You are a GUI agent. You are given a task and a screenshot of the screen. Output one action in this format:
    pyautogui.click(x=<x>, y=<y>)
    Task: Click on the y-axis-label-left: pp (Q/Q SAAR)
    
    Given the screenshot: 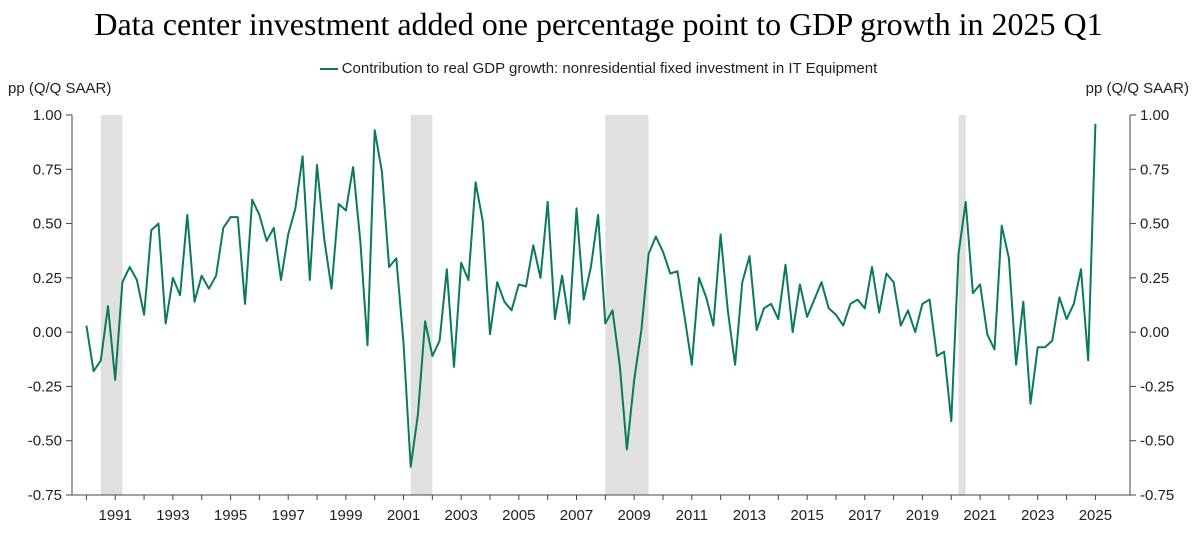 What is the action you would take?
    pyautogui.click(x=60, y=88)
    